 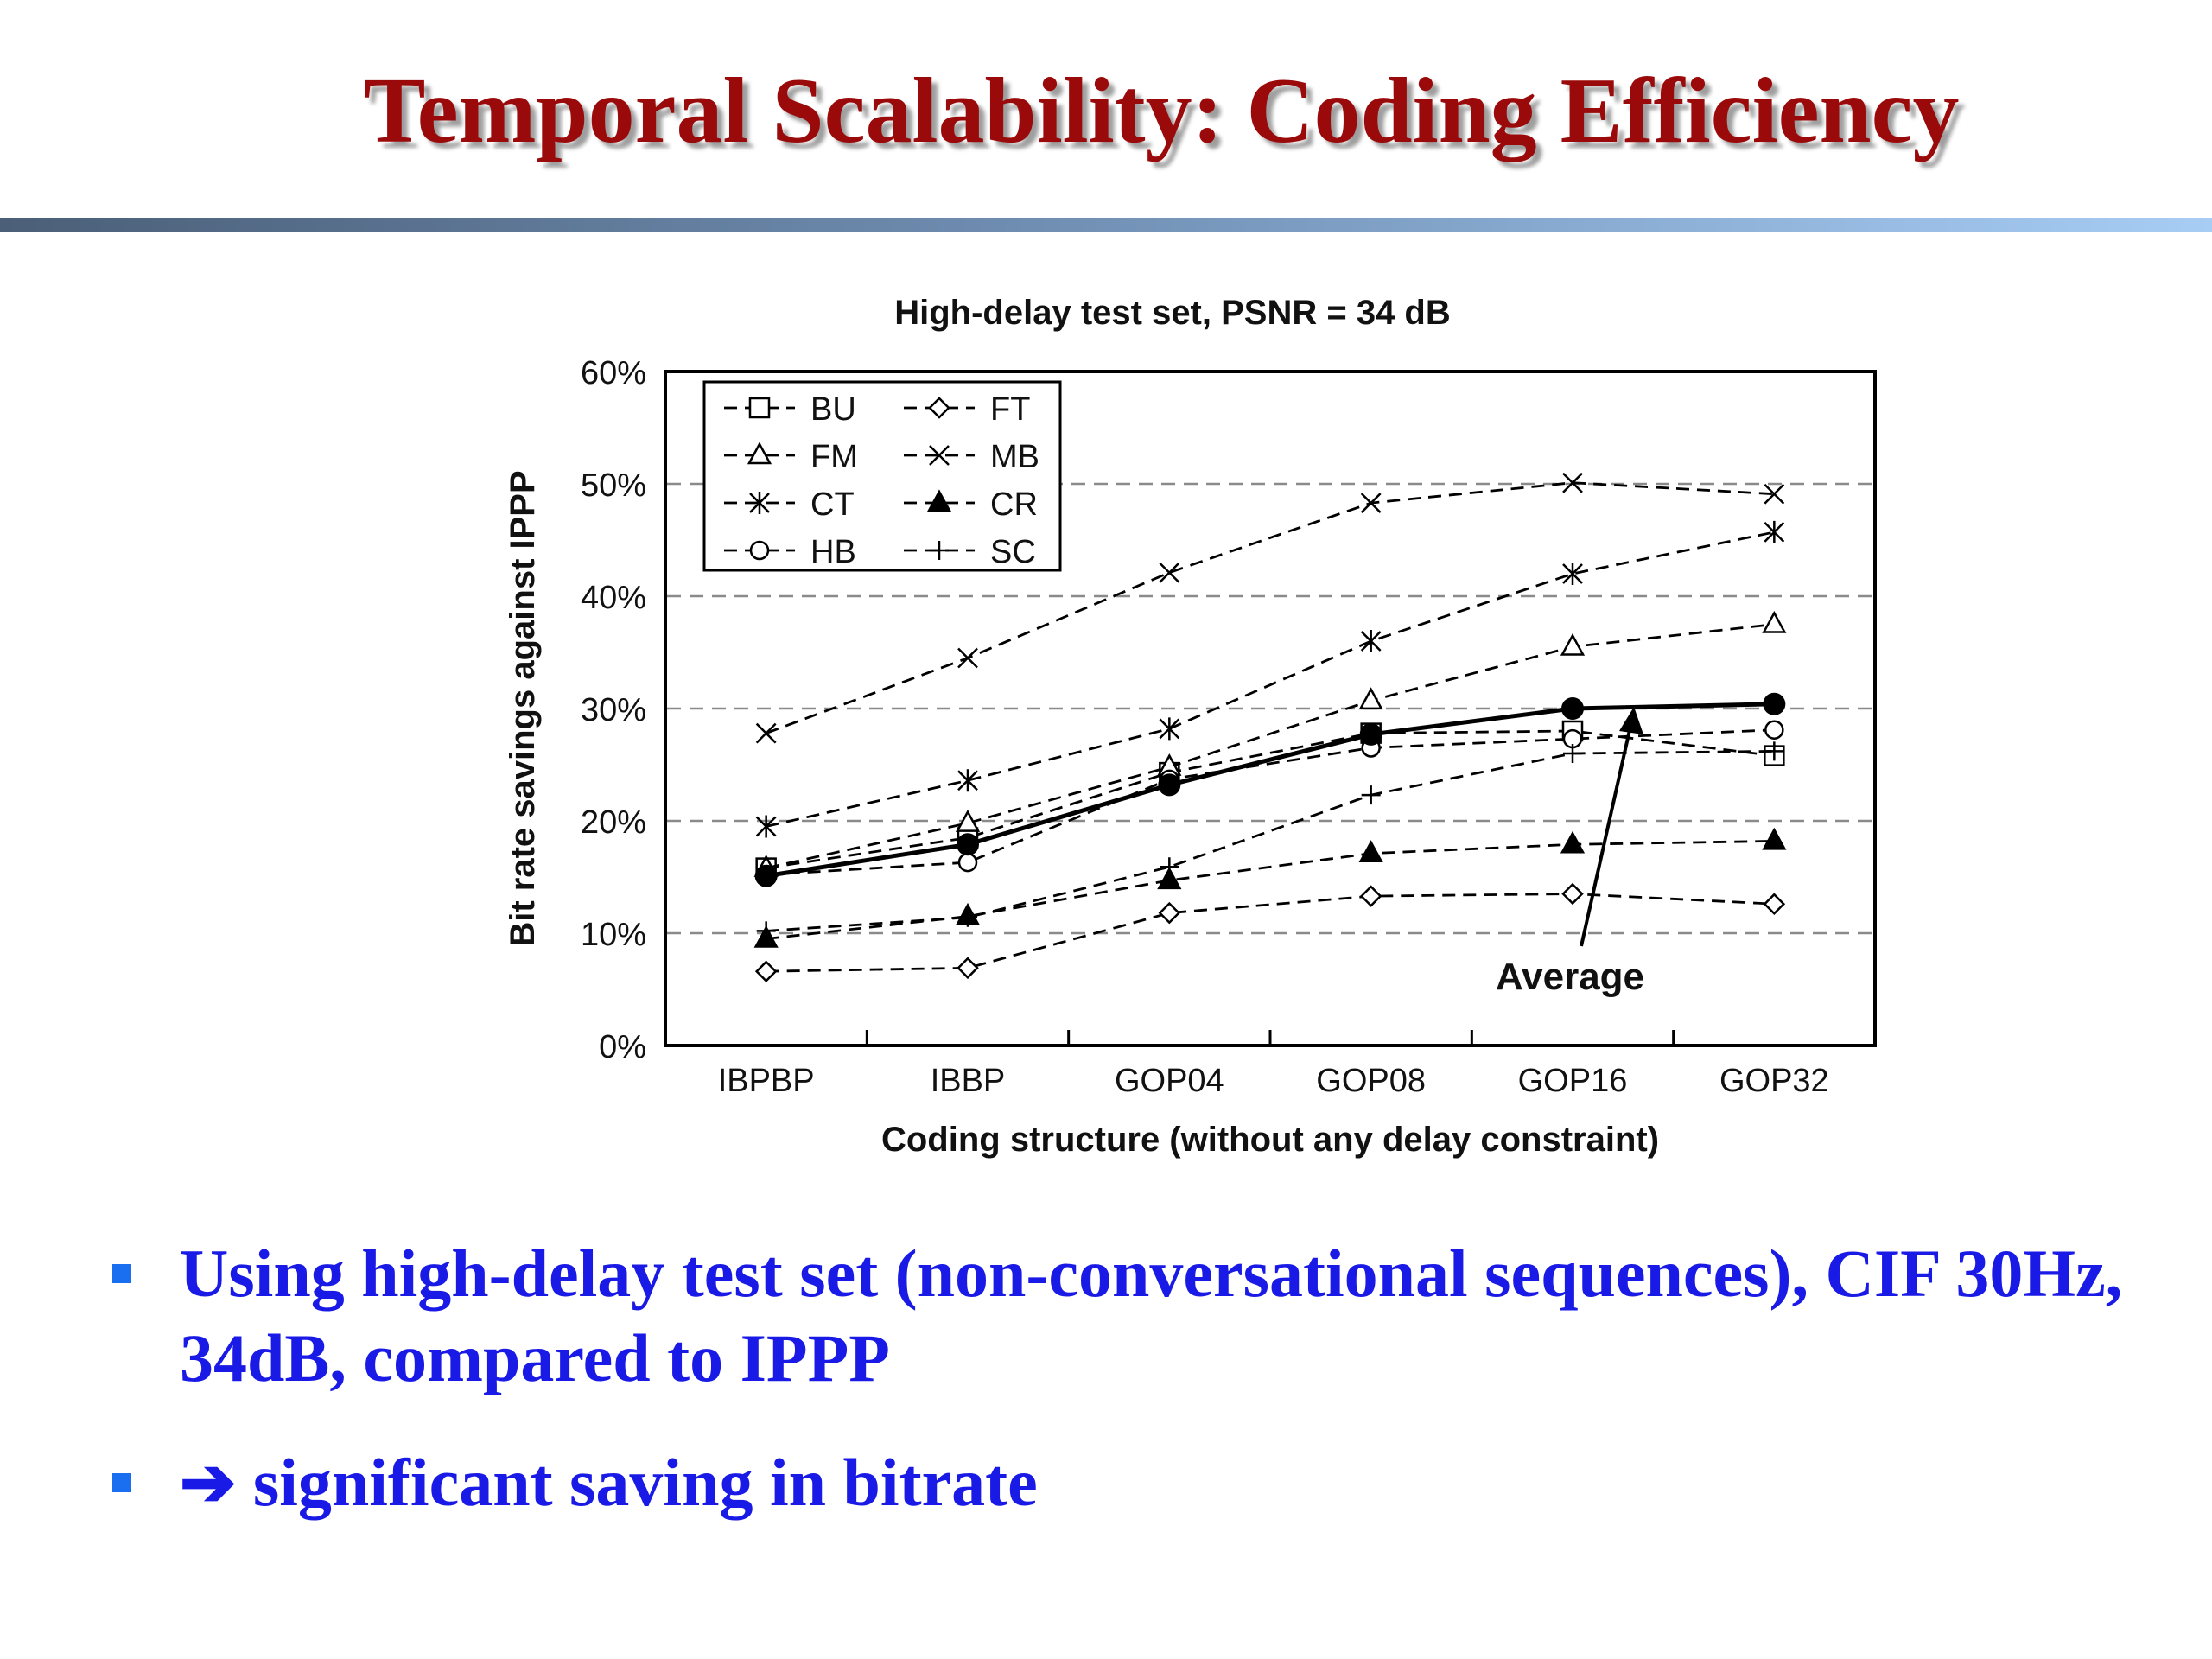 I want to click on legend-item-ct: CT, so click(x=789, y=504).